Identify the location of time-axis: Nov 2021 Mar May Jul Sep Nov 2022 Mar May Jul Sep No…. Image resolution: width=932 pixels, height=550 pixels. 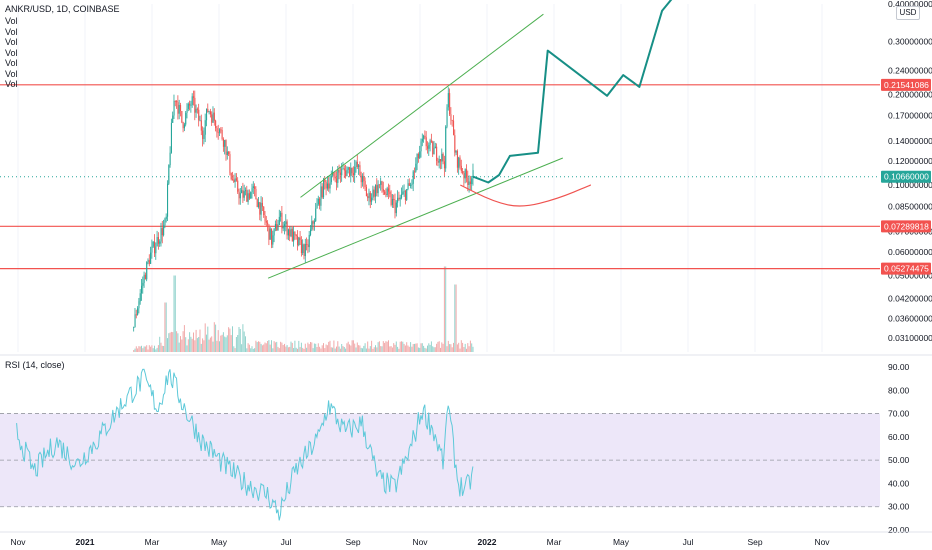
(466, 539).